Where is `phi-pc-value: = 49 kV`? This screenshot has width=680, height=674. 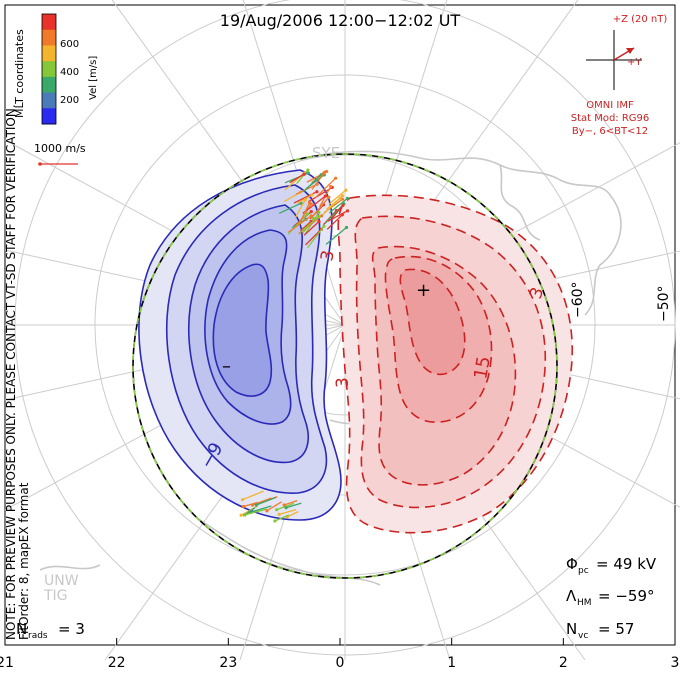 phi-pc-value: = 49 kV is located at coordinates (626, 564).